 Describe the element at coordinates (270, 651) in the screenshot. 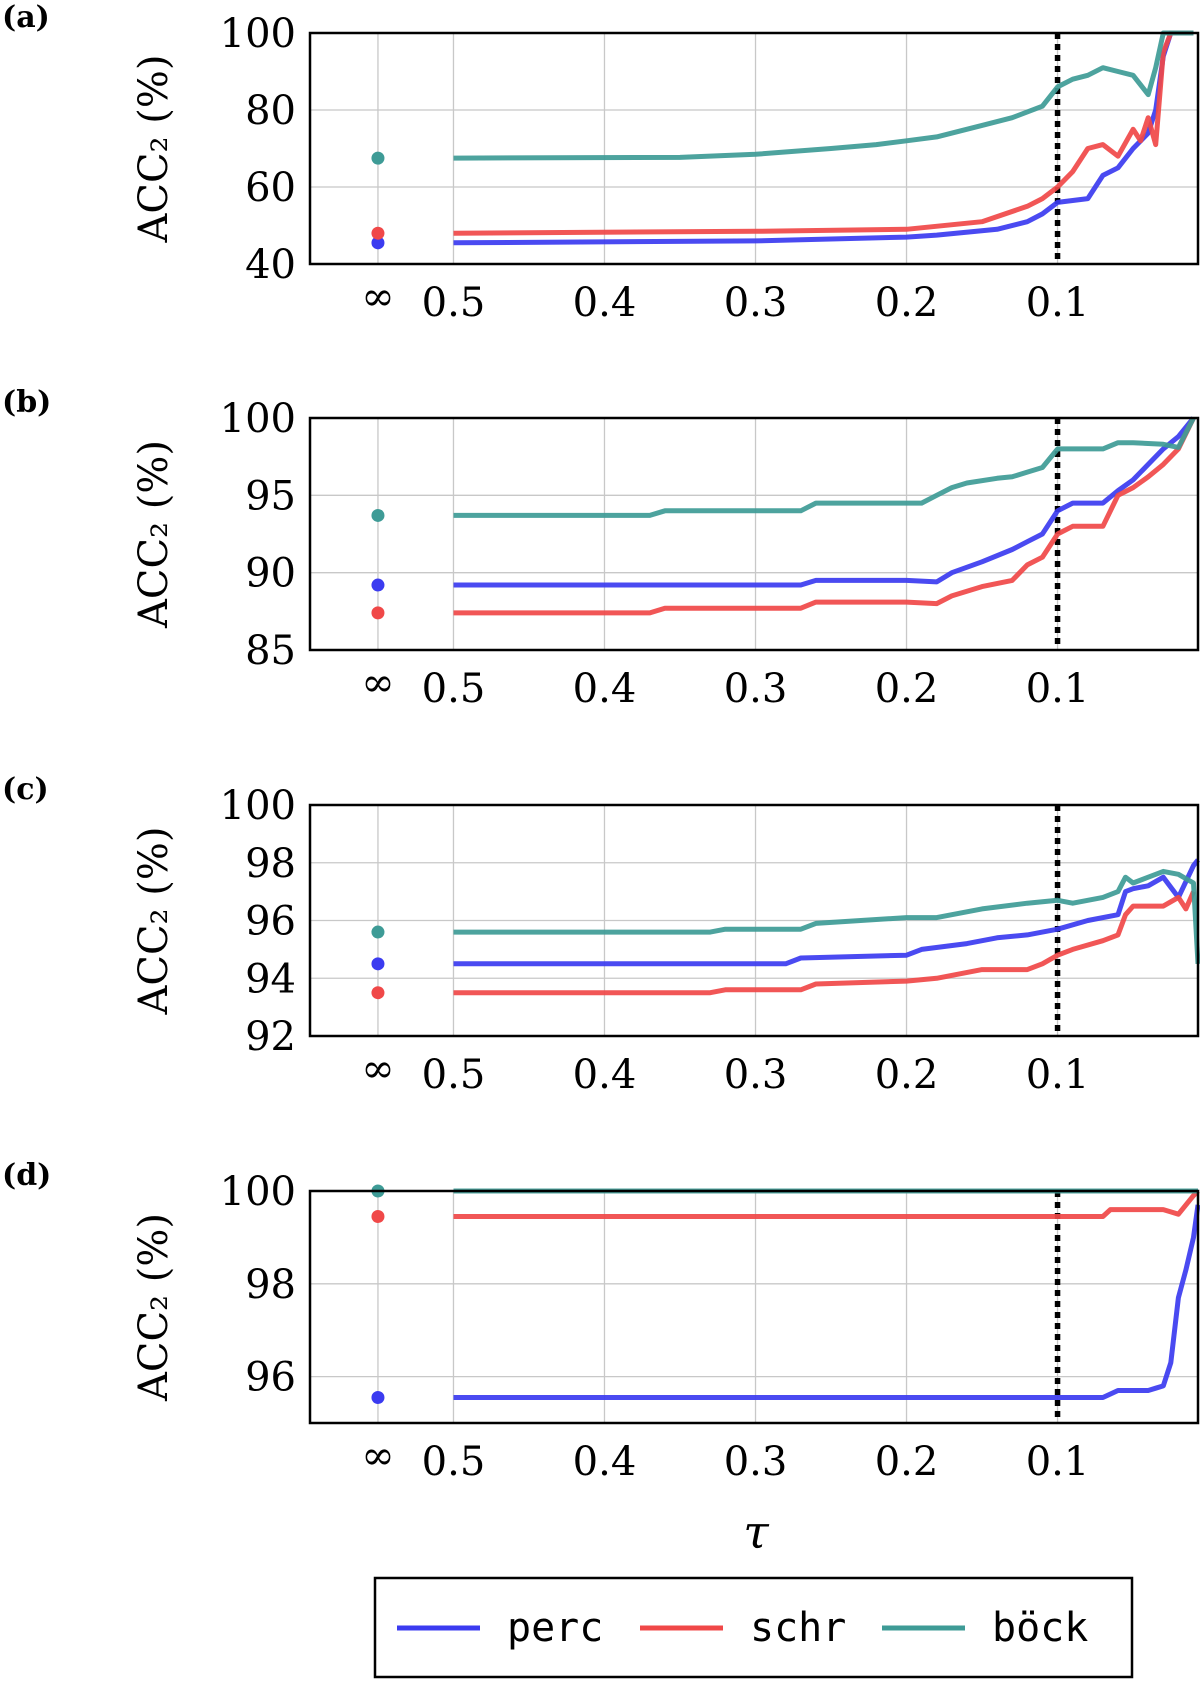

I see `y-tick-label: 85` at that location.